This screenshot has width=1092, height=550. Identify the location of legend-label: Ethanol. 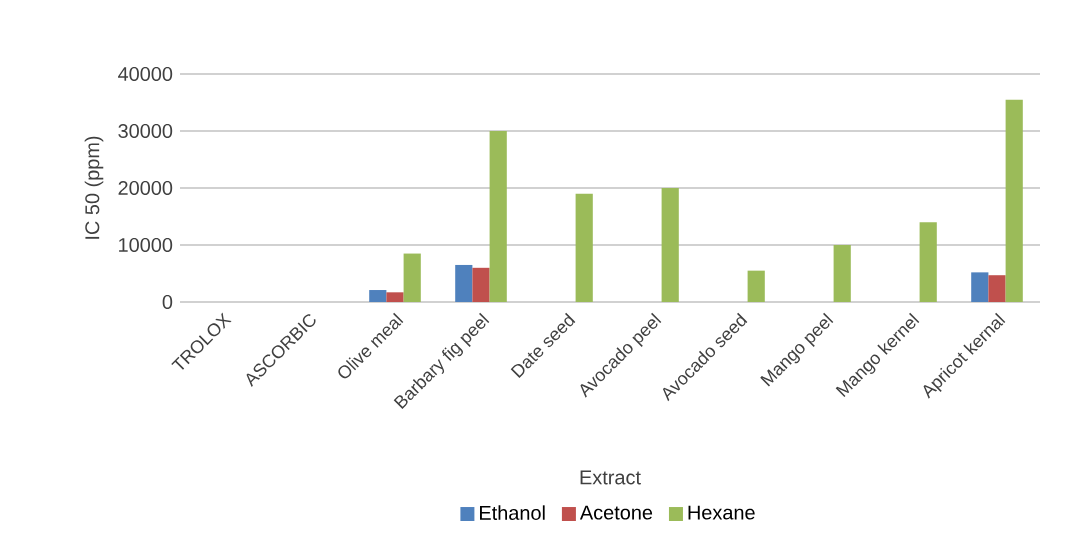
(512, 512).